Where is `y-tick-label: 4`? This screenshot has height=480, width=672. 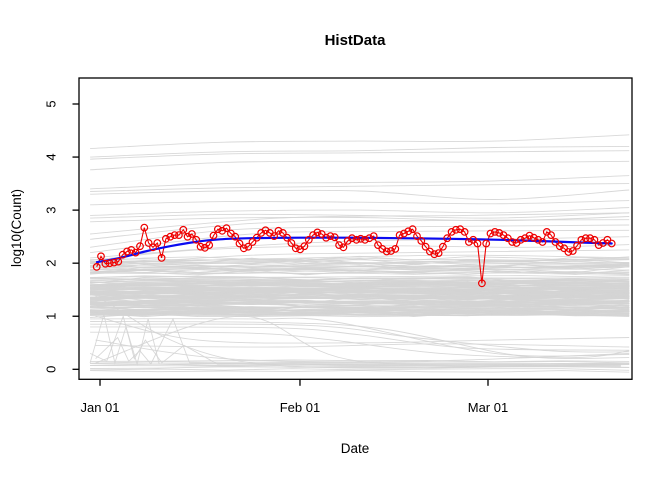
y-tick-label: 4 is located at coordinates (51, 156).